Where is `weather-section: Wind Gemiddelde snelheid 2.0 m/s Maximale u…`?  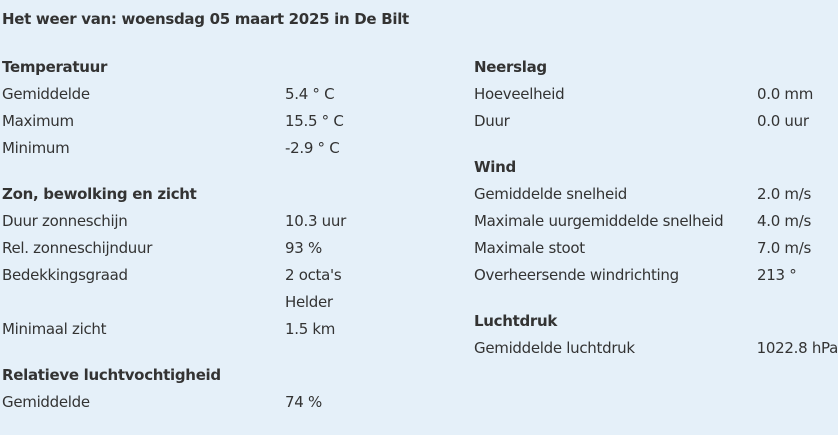 weather-section: Wind Gemiddelde snelheid 2.0 m/s Maximale u… is located at coordinates (656, 221).